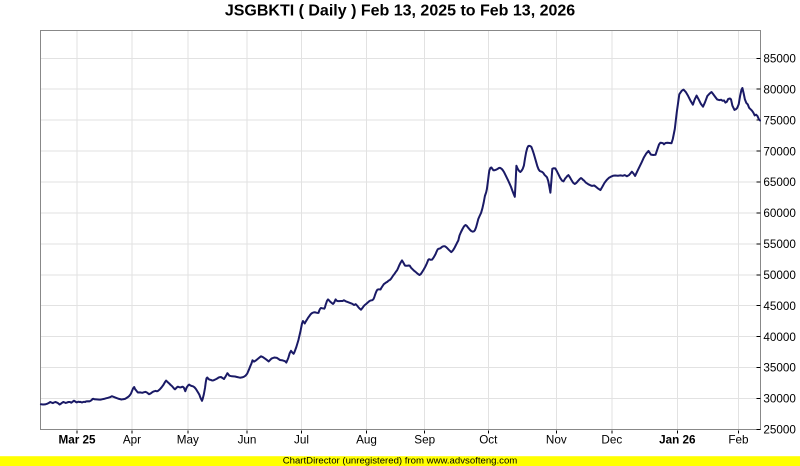 The height and width of the screenshot is (466, 800). Describe the element at coordinates (779, 89) in the screenshot. I see `svg-text: 80000` at that location.